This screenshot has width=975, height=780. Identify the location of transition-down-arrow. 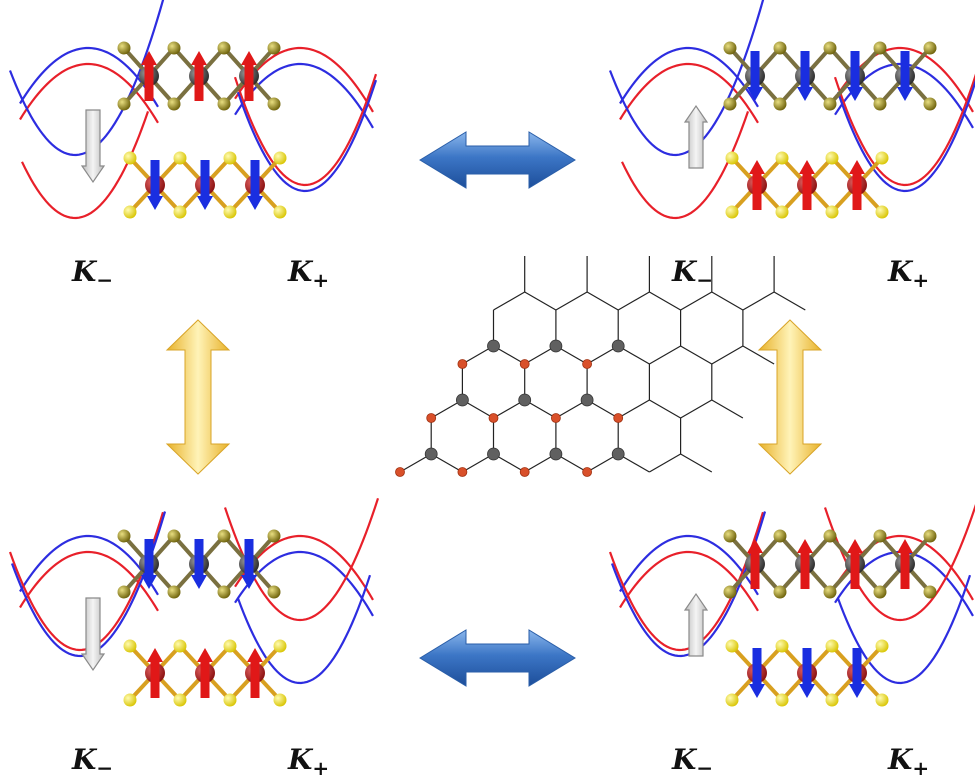
(93, 146).